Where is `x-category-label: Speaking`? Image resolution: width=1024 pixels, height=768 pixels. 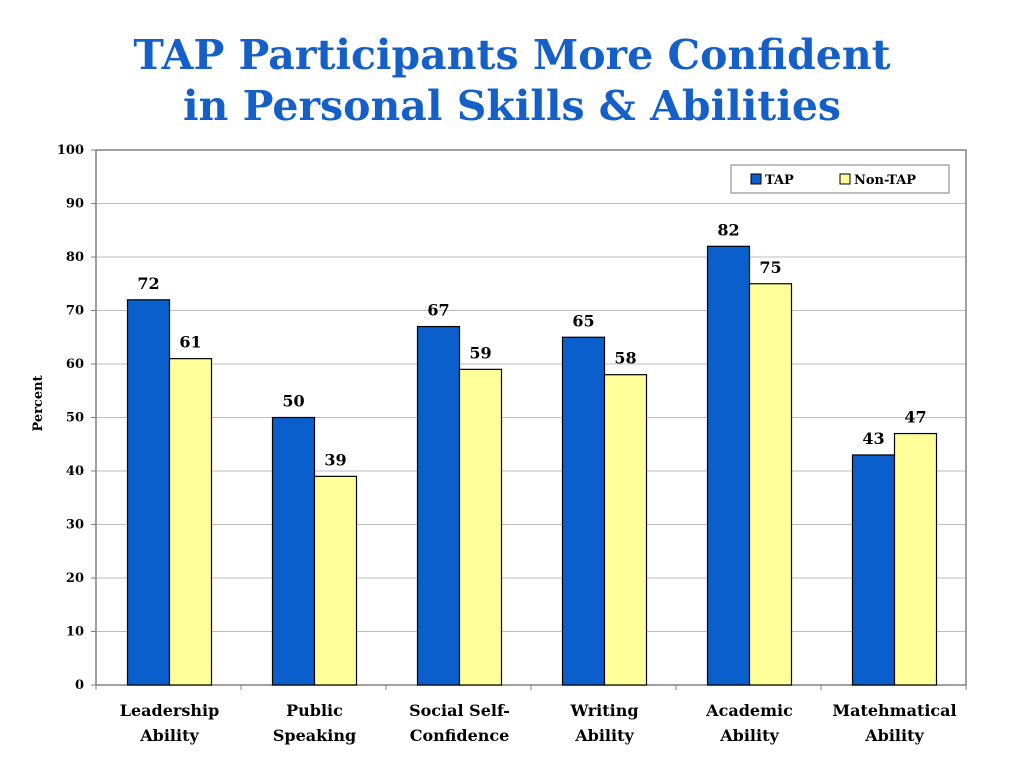
x-category-label: Speaking is located at coordinates (314, 735).